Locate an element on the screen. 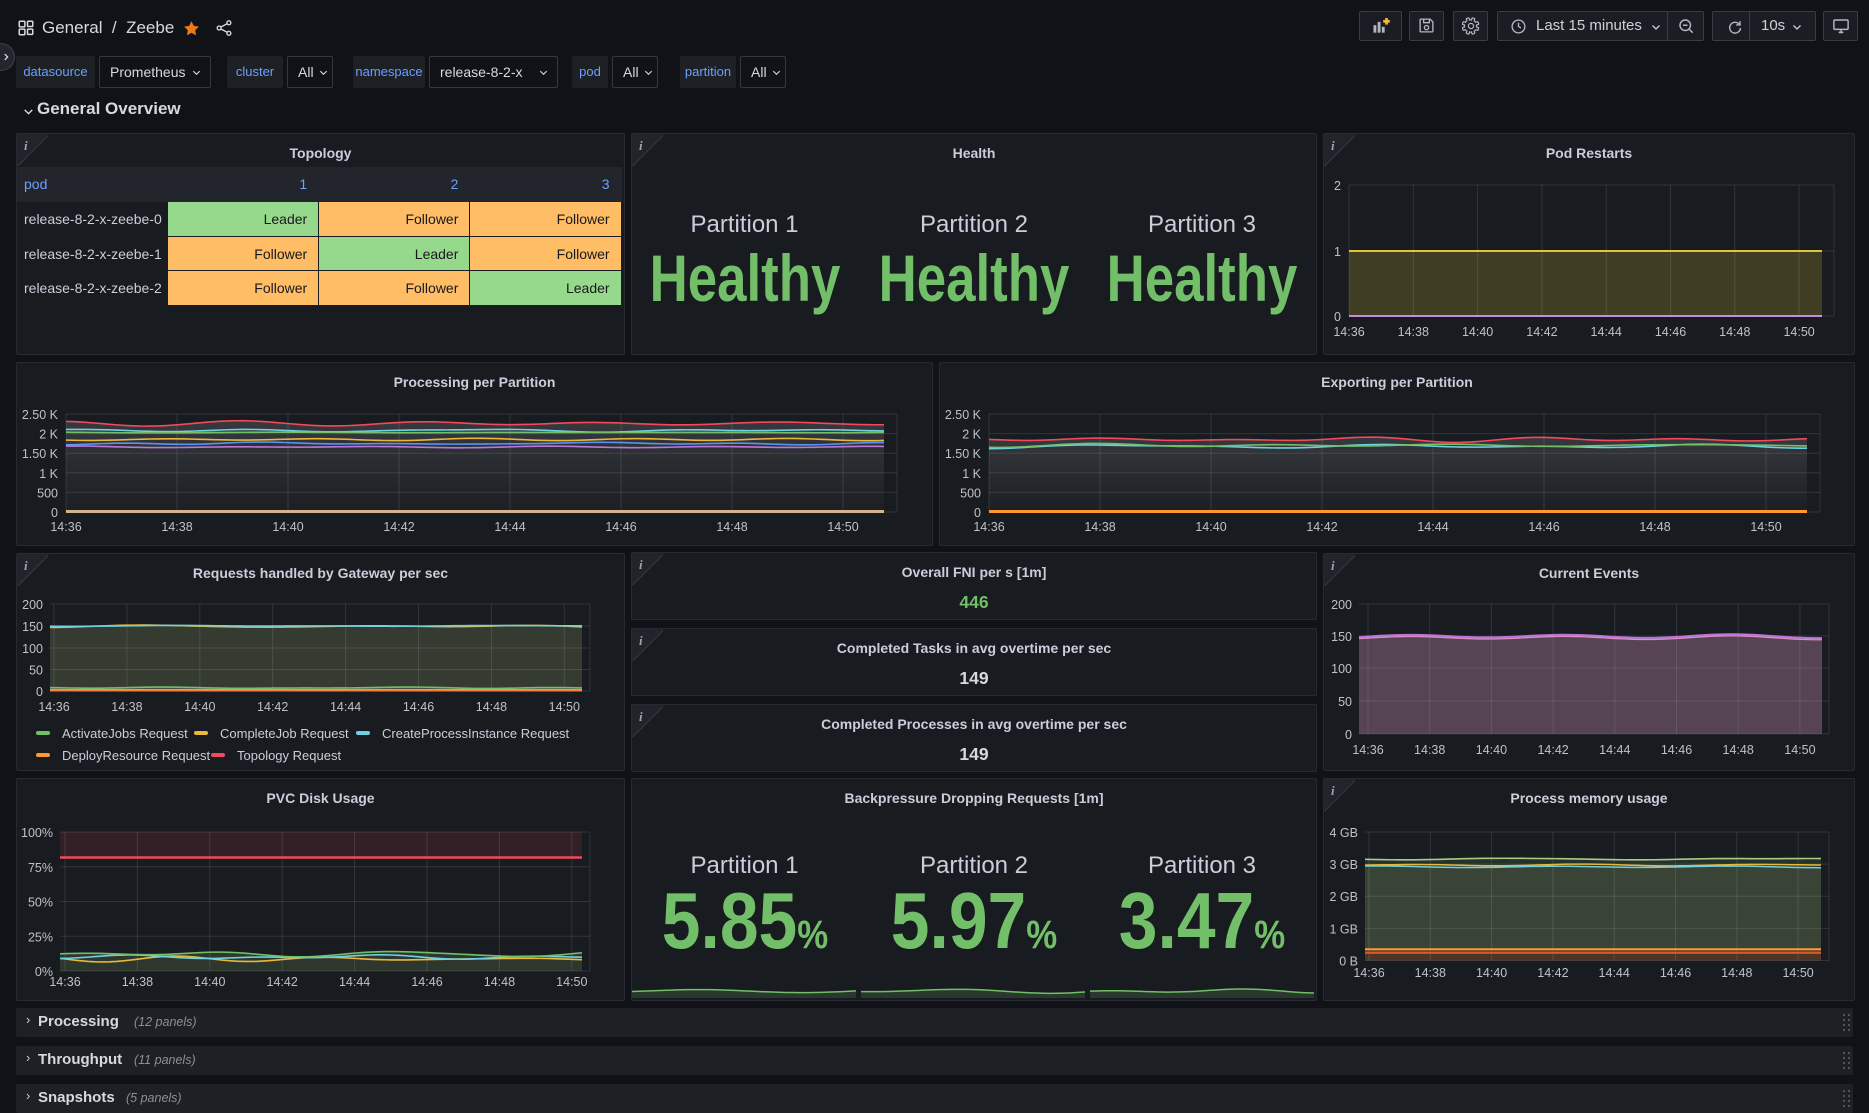  svg-text: 2 is located at coordinates (1337, 186).